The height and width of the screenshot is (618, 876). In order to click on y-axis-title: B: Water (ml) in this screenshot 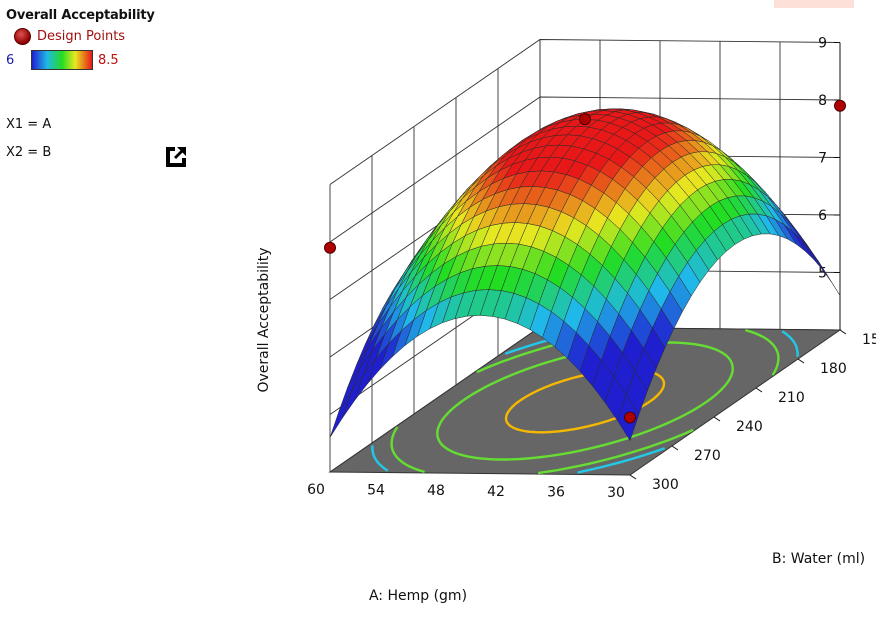, I will do `click(818, 559)`.